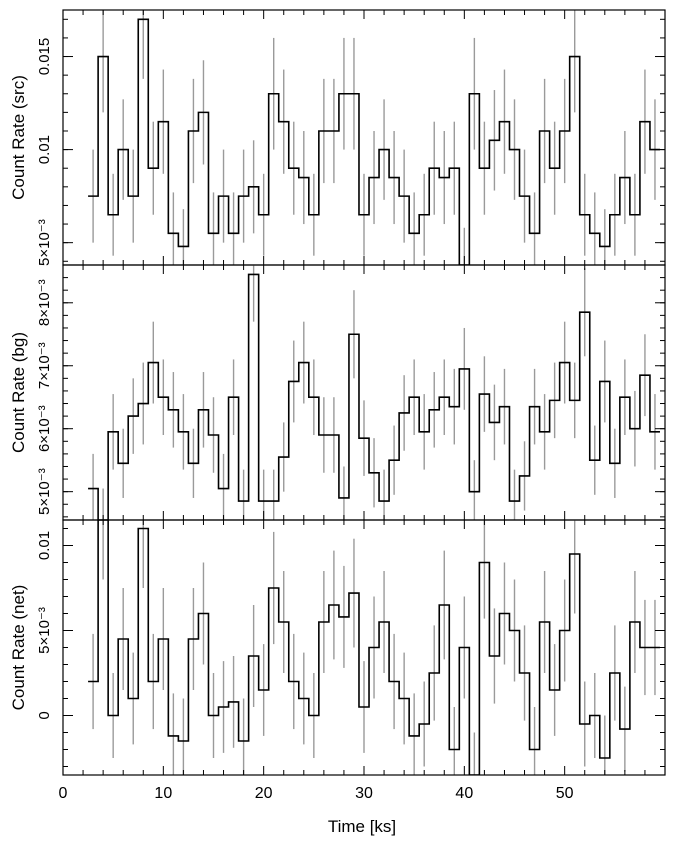 This screenshot has height=845, width=676. What do you see at coordinates (18, 137) in the screenshot?
I see `y-axis-label: Count Rate (src)` at bounding box center [18, 137].